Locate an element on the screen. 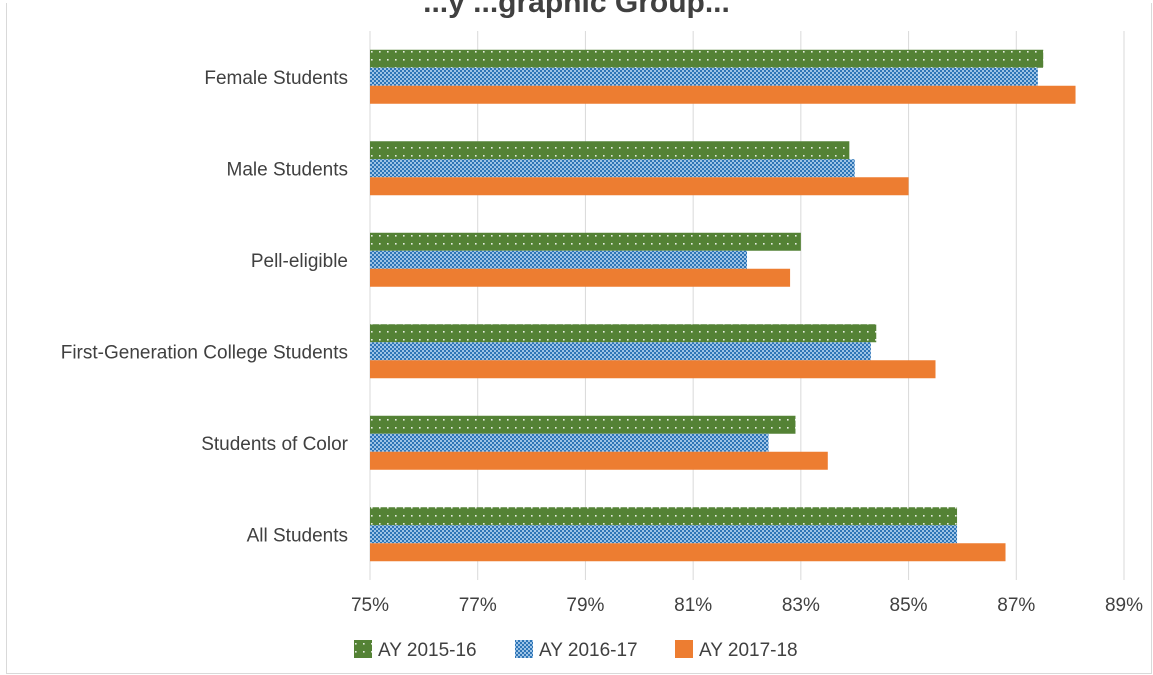  category-label: Female Students is located at coordinates (276, 78).